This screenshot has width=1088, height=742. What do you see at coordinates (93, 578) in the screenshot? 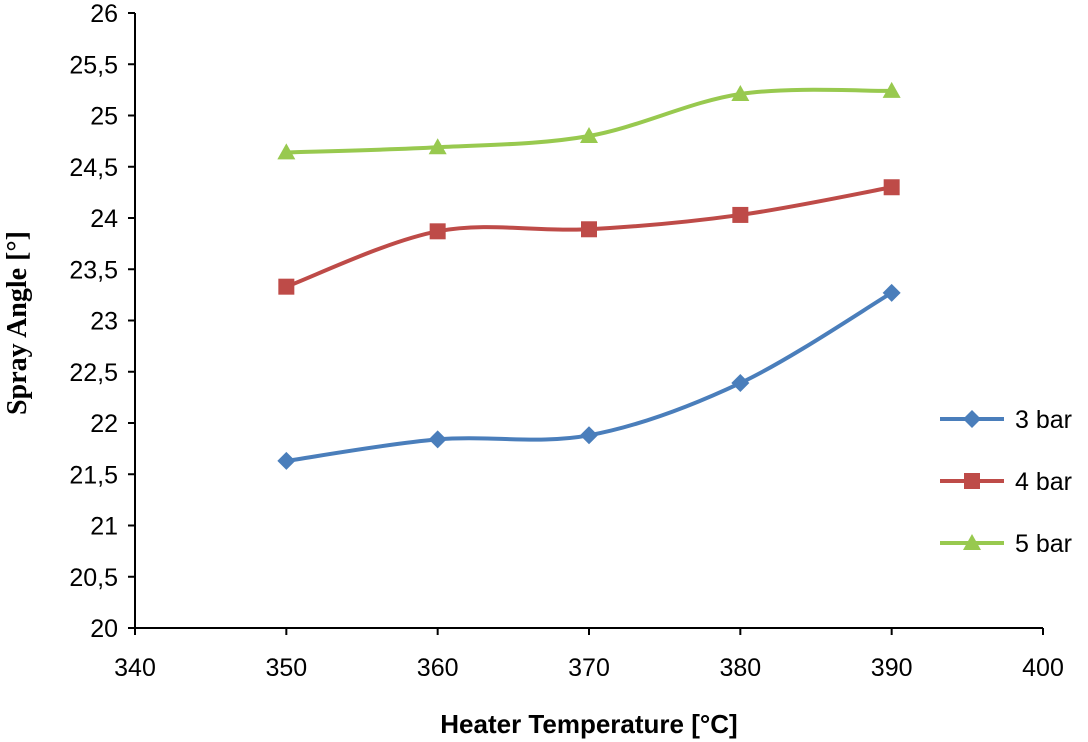
I see `y-tick-label: 20,5` at bounding box center [93, 578].